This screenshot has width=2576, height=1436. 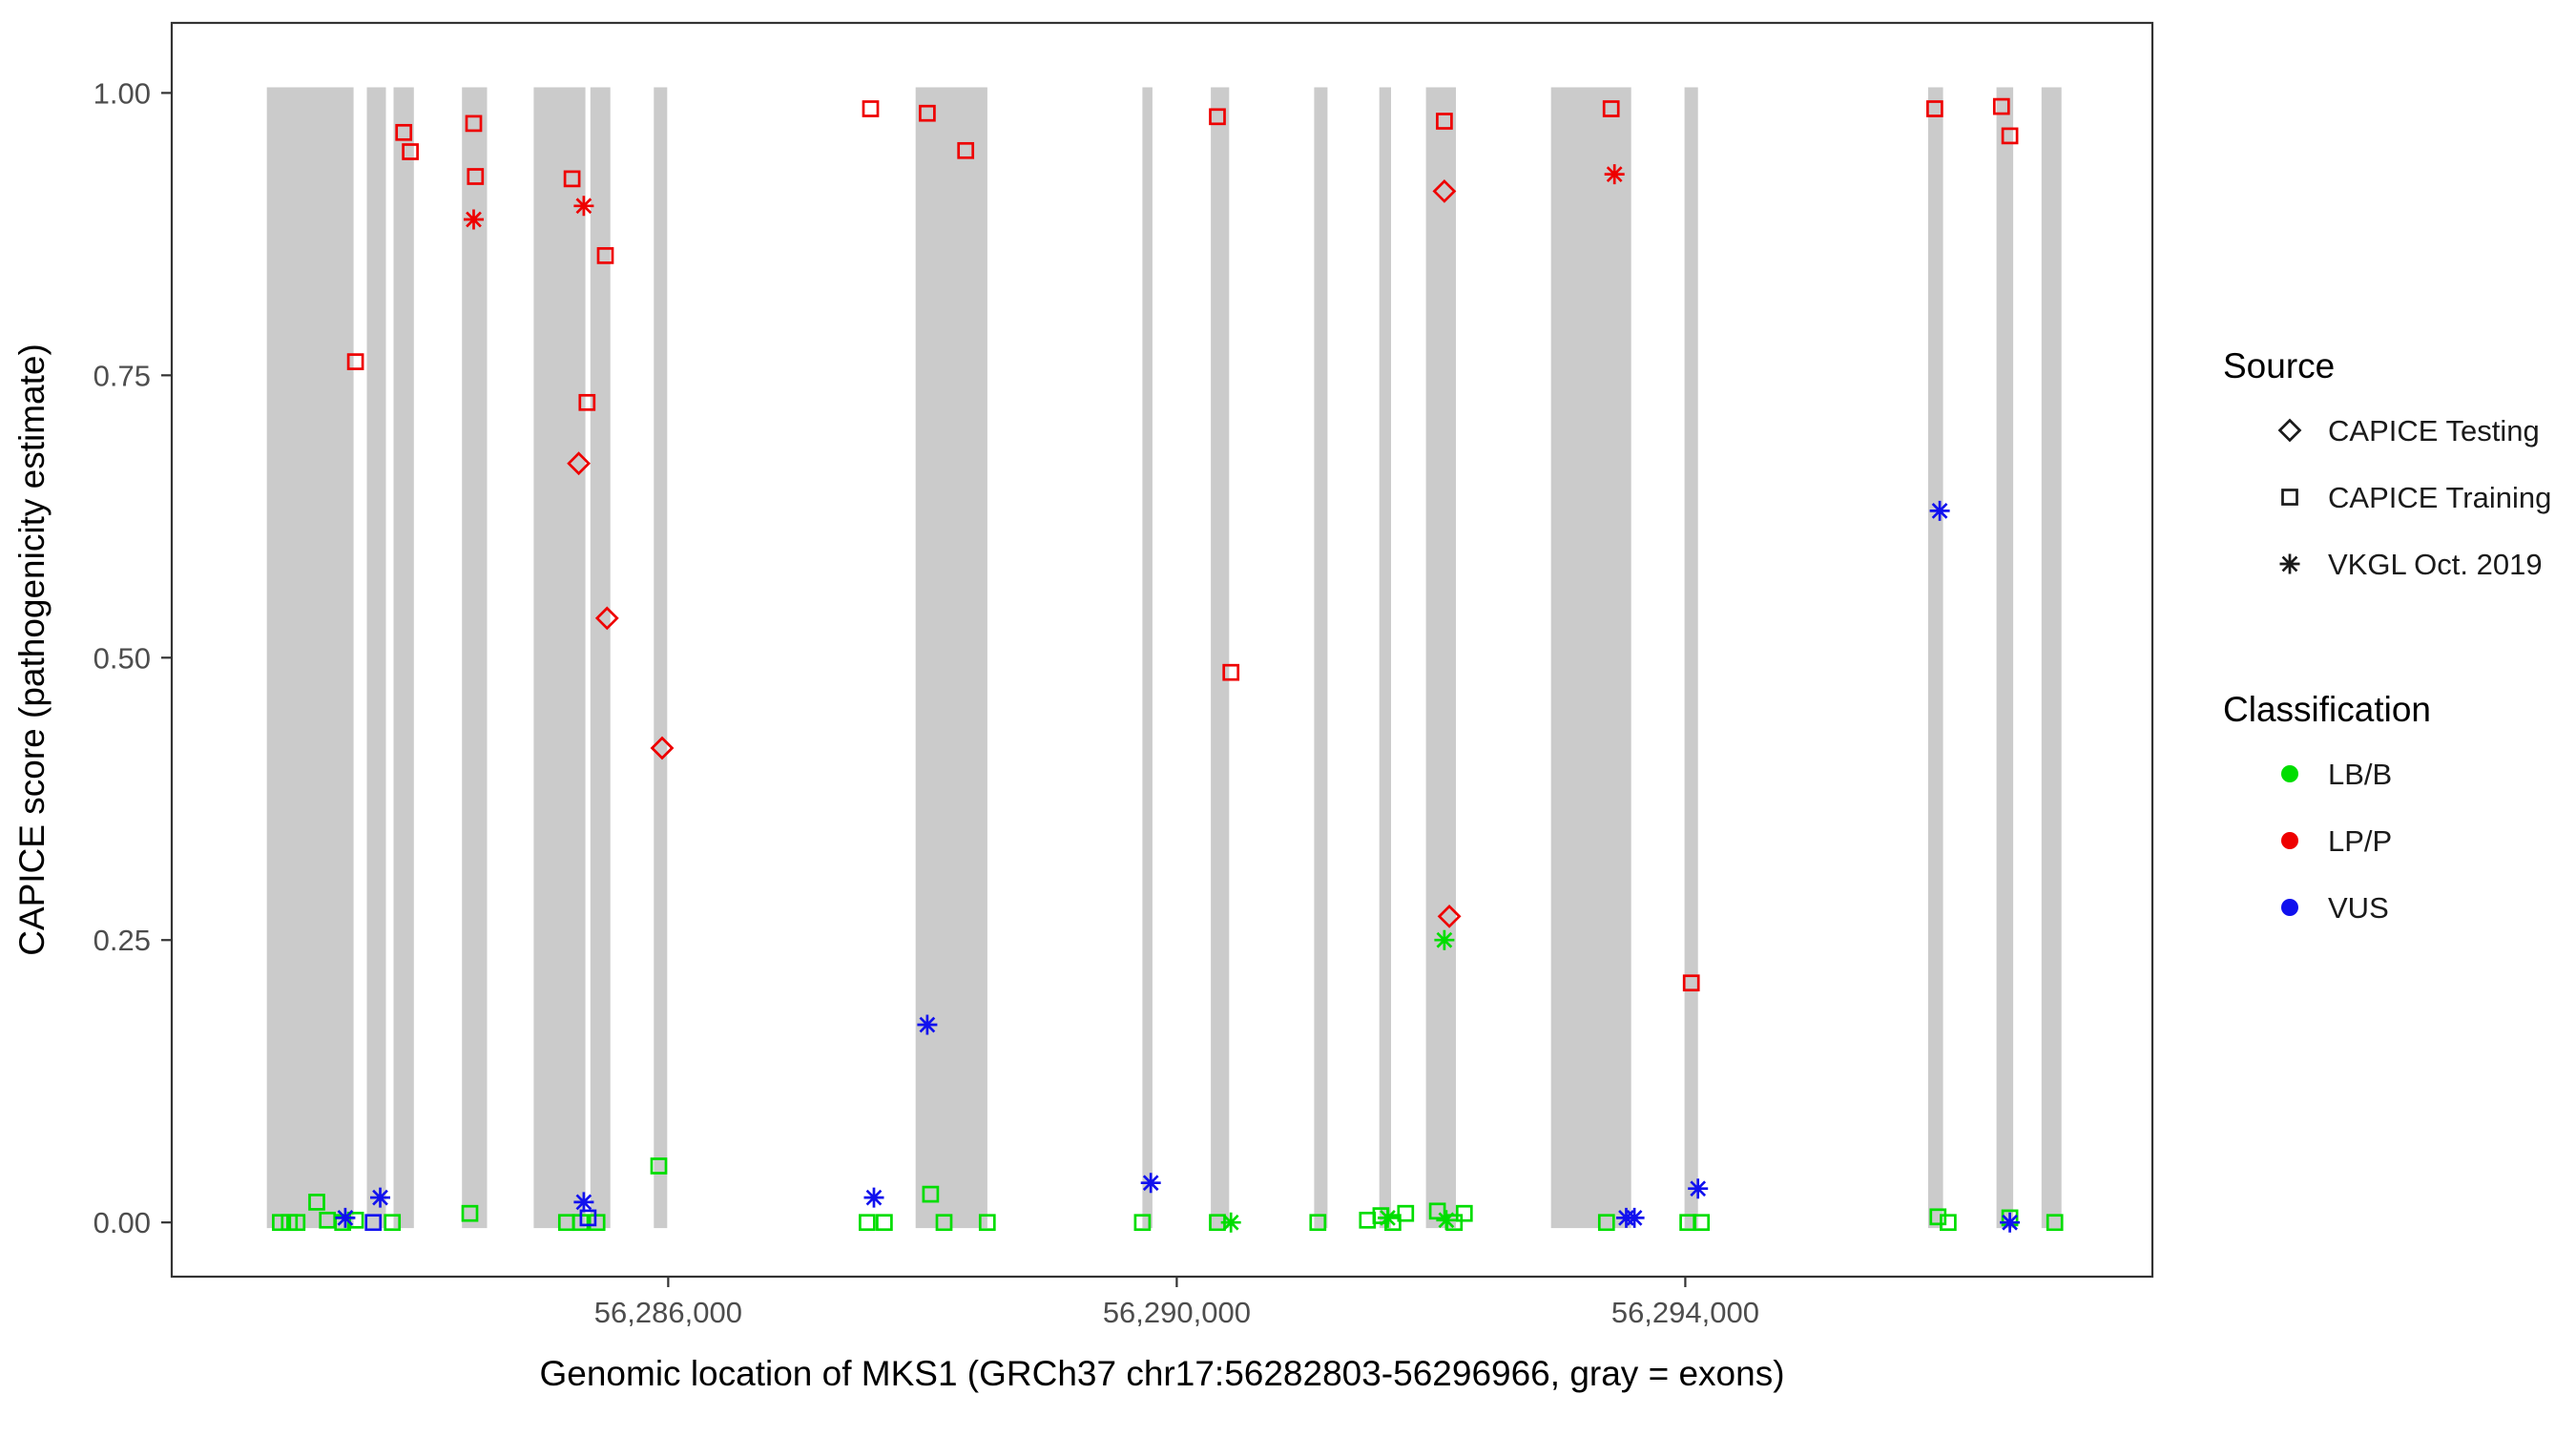 I want to click on y-axis-ticks: 0.00 0.25 0.50 0.75 1.00, so click(x=132, y=657).